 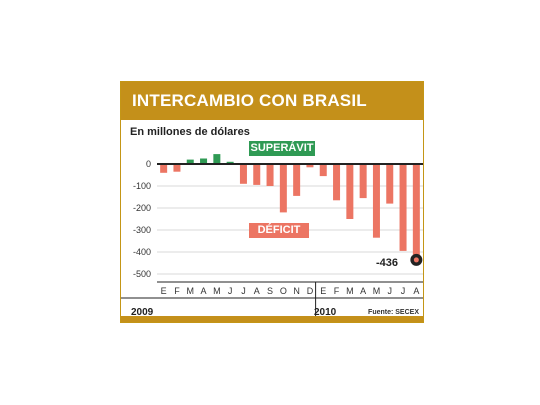 What do you see at coordinates (325, 312) in the screenshot?
I see `year-label-2010: 2010` at bounding box center [325, 312].